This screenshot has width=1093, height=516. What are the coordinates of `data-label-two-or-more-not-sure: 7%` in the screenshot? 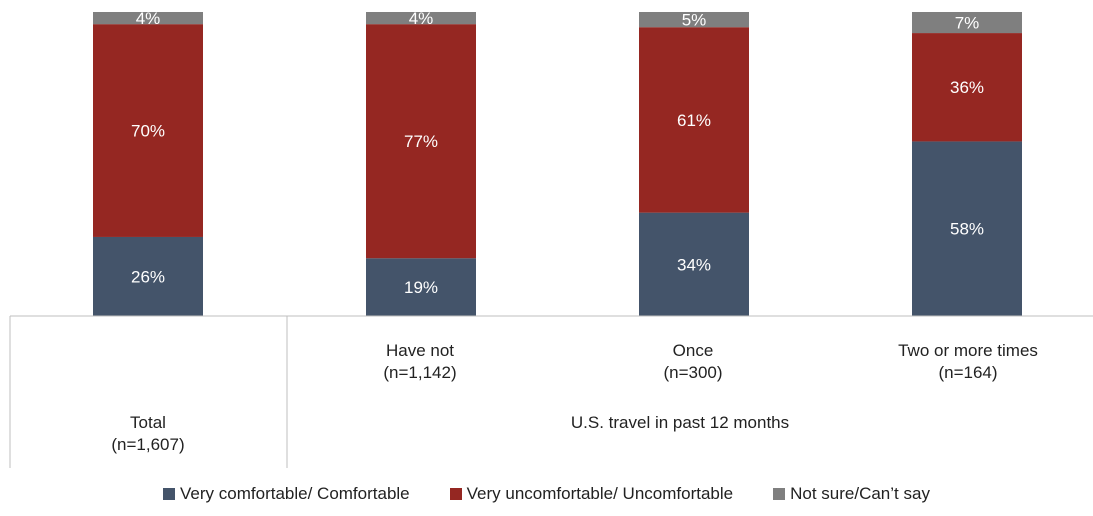 It's located at (967, 23).